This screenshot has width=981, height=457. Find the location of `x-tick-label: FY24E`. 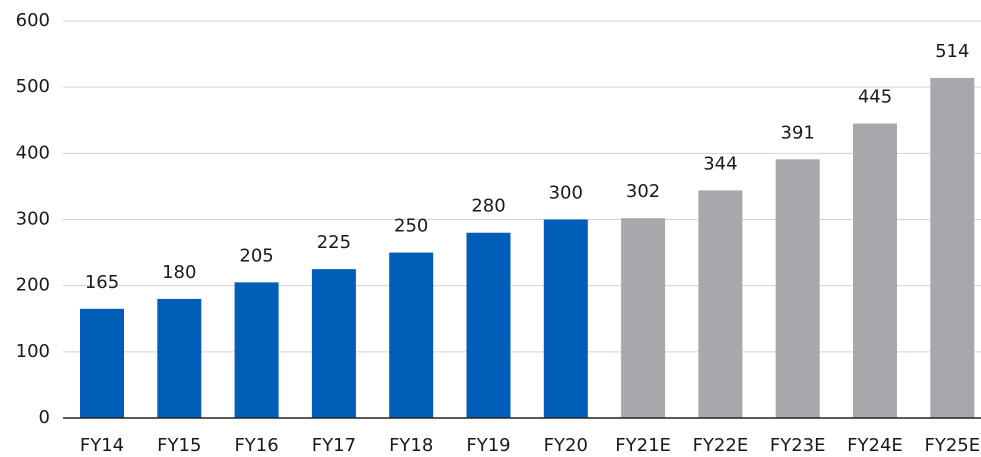

x-tick-label: FY24E is located at coordinates (875, 445).